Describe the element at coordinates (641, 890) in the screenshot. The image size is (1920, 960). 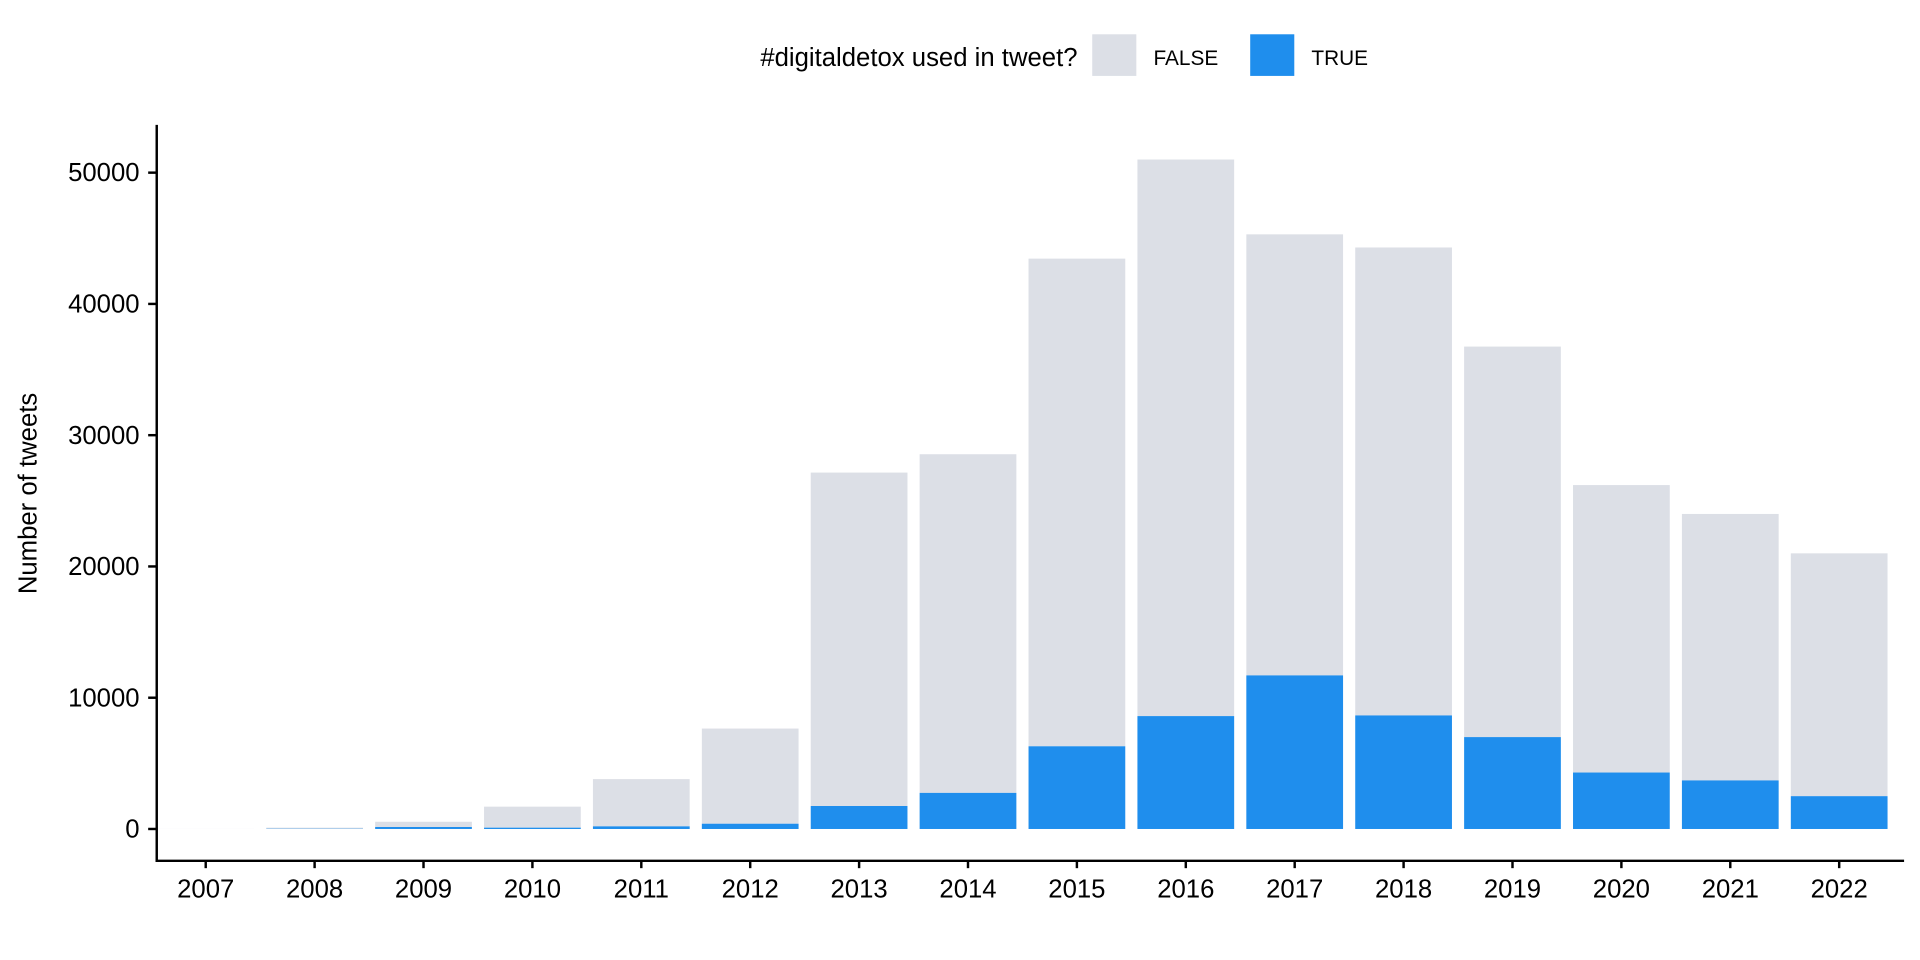
I see `x-tick-label: 2011` at that location.